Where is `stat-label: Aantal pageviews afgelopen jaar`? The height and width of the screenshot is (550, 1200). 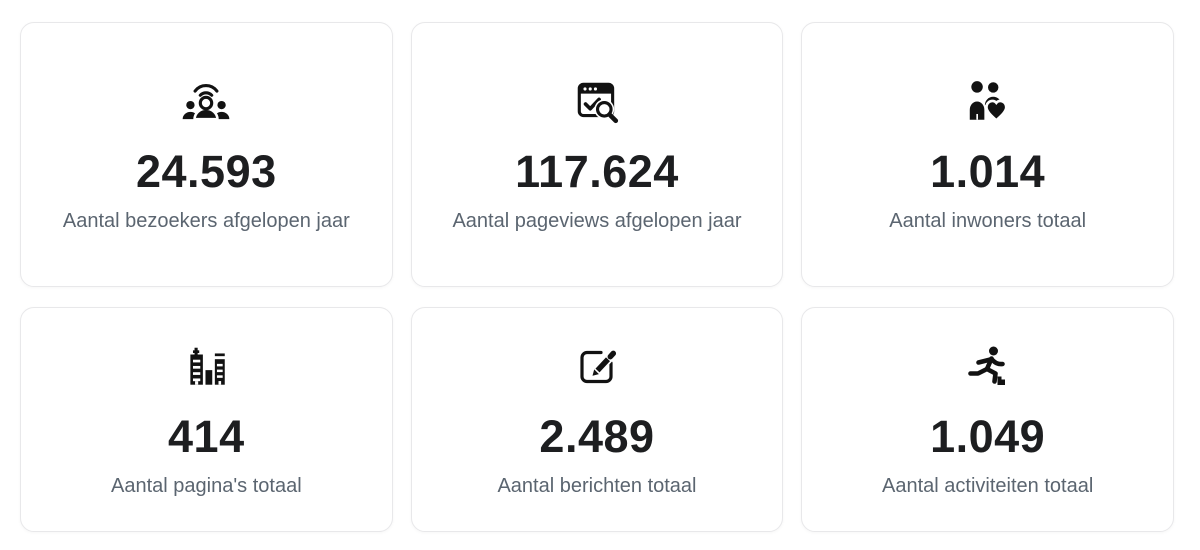
stat-label: Aantal pageviews afgelopen jaar is located at coordinates (597, 221).